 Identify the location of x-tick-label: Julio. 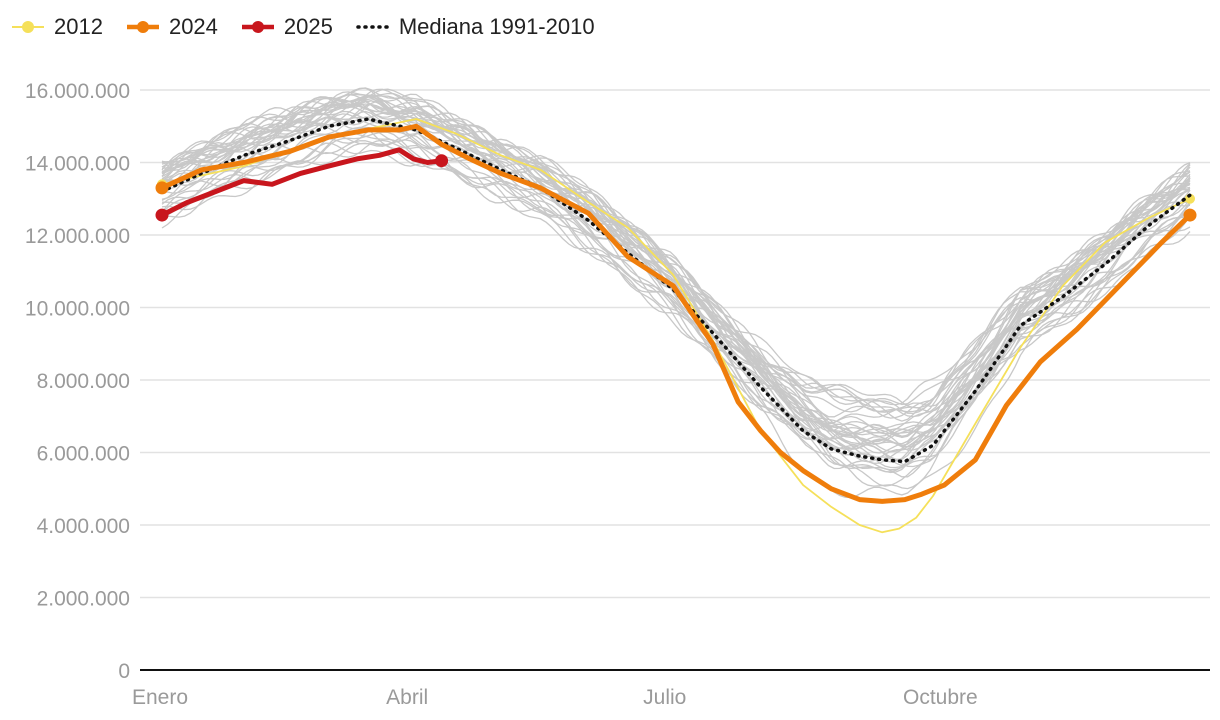
(664, 697).